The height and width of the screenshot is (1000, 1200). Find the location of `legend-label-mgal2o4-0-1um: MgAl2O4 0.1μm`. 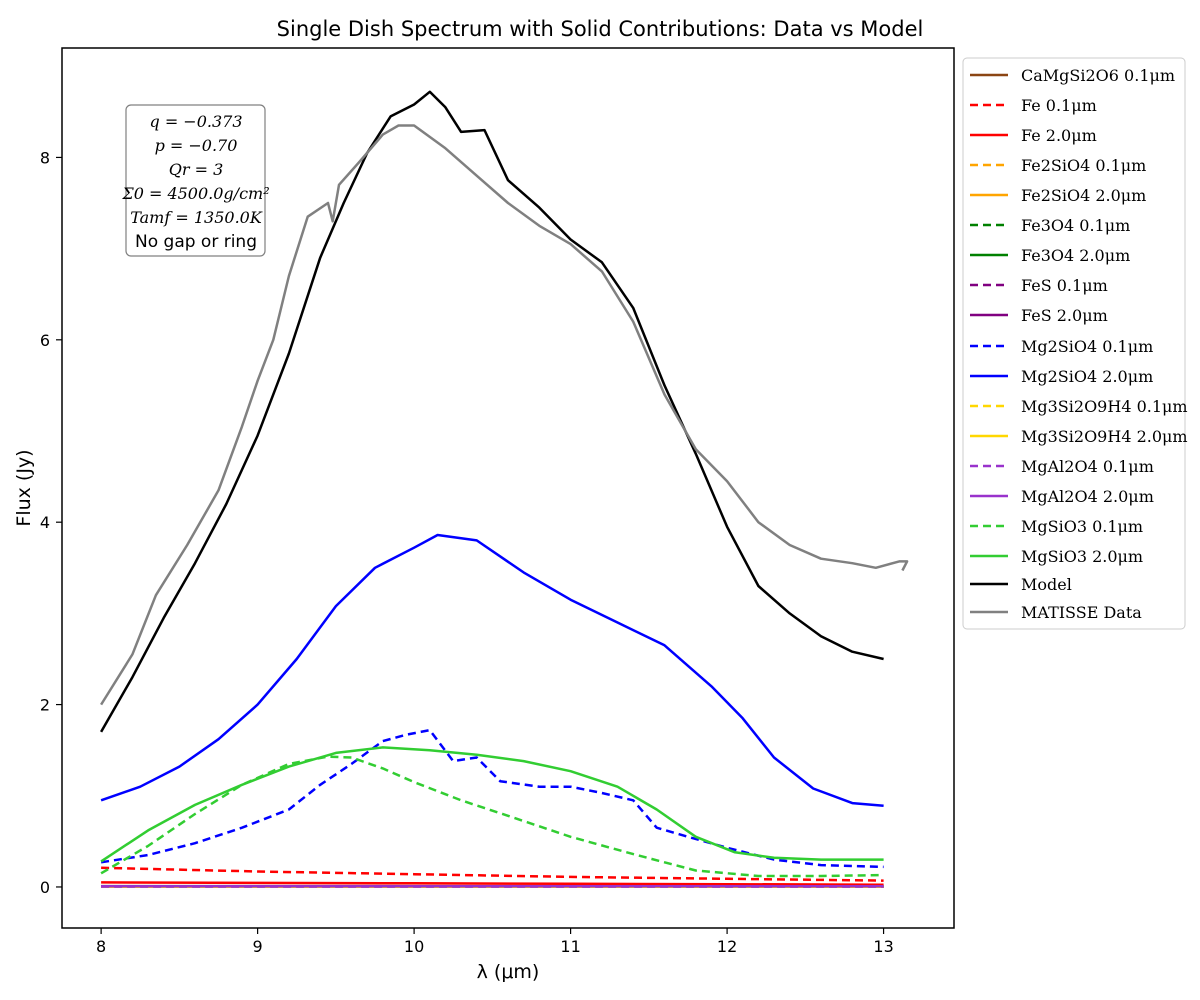

legend-label-mgal2o4-0-1um: MgAl2O4 0.1μm is located at coordinates (1087, 466).